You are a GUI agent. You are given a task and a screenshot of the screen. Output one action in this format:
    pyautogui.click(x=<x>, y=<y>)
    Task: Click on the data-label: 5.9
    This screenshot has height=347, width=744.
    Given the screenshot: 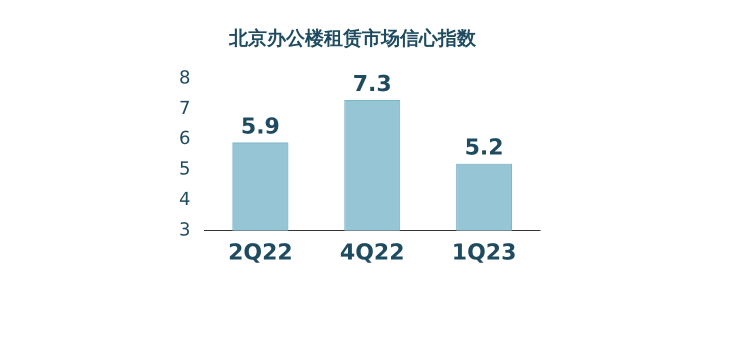 What is the action you would take?
    pyautogui.click(x=260, y=127)
    